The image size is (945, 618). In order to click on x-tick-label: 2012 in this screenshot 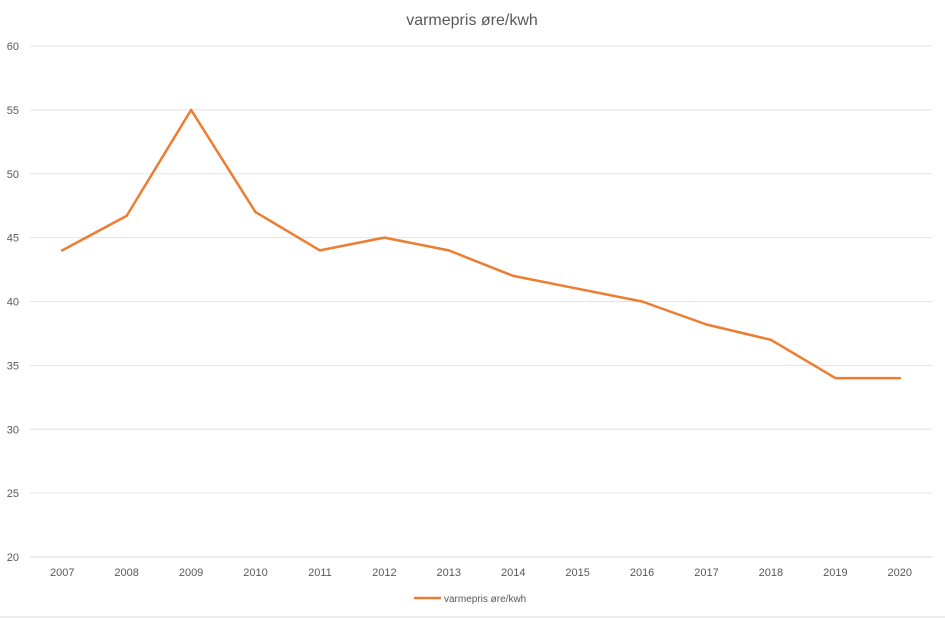, I will do `click(384, 573)`.